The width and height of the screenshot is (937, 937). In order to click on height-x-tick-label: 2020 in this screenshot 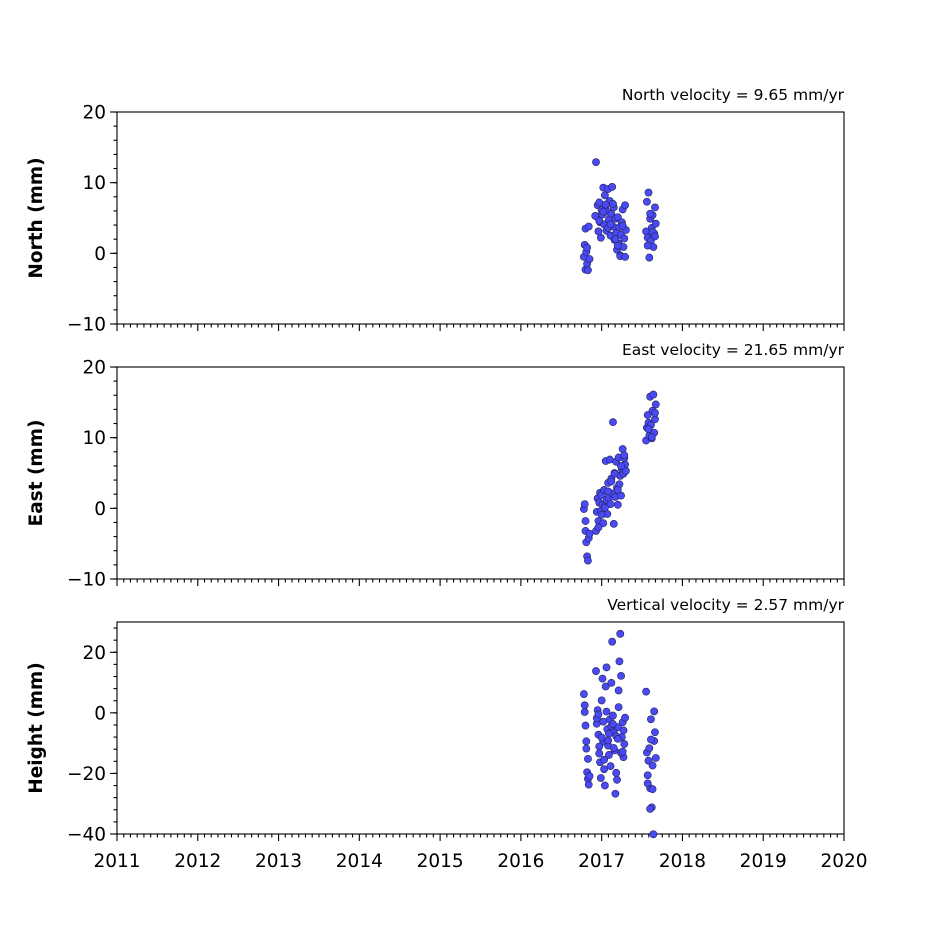, I will do `click(843, 861)`.